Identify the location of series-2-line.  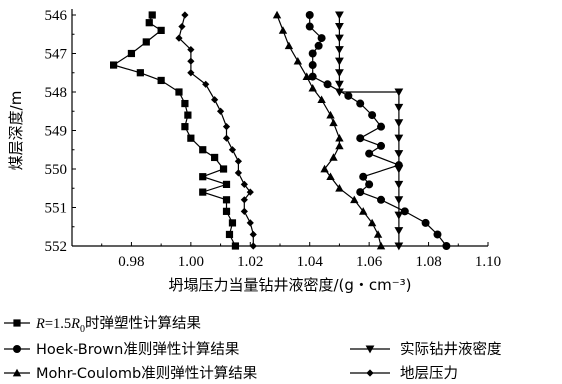
(378, 131).